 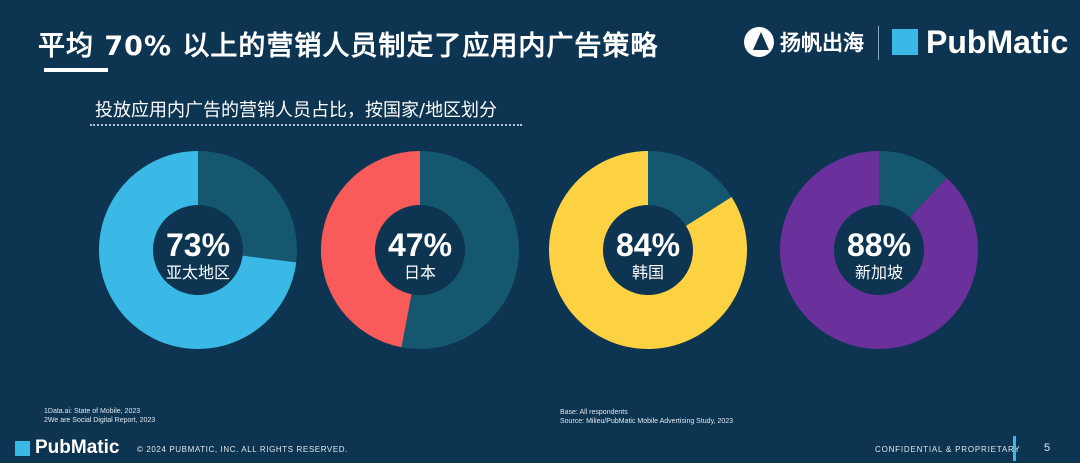 What do you see at coordinates (76, 70) in the screenshot?
I see `title-underline` at bounding box center [76, 70].